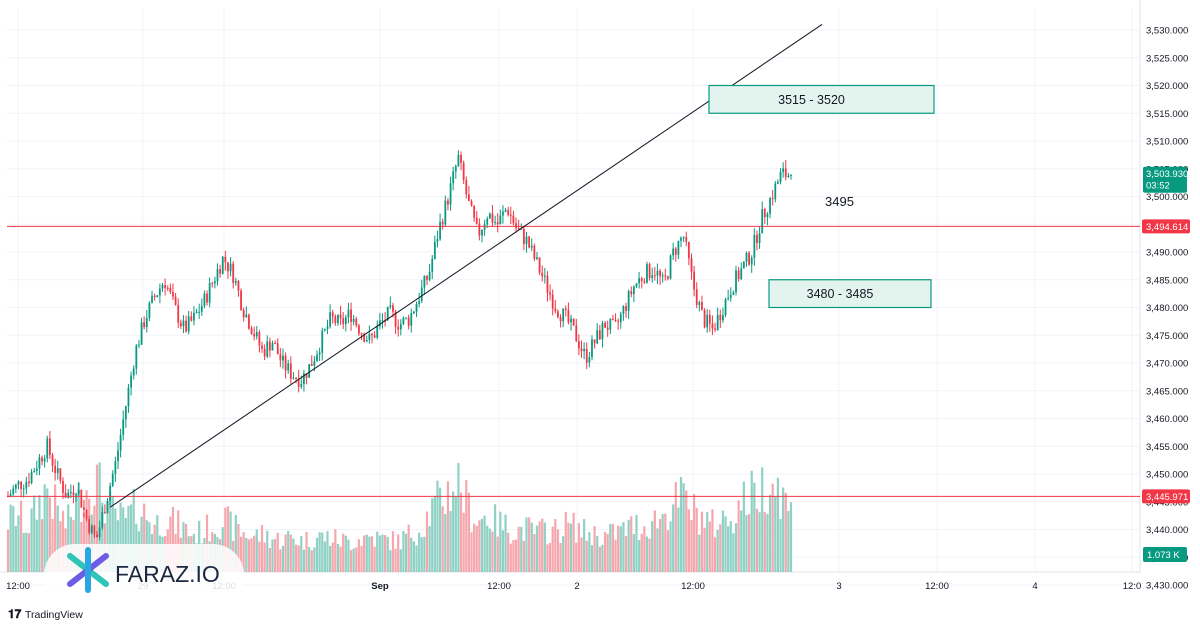 The image size is (1200, 635). Describe the element at coordinates (821, 196) in the screenshot. I see `zones: 3515 - 3520 3480 - 3485` at that location.